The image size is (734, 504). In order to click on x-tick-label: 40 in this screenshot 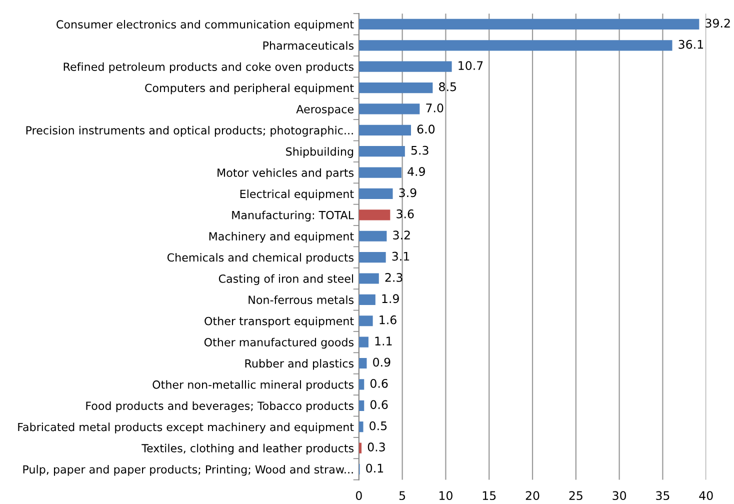, I will do `click(706, 495)`.